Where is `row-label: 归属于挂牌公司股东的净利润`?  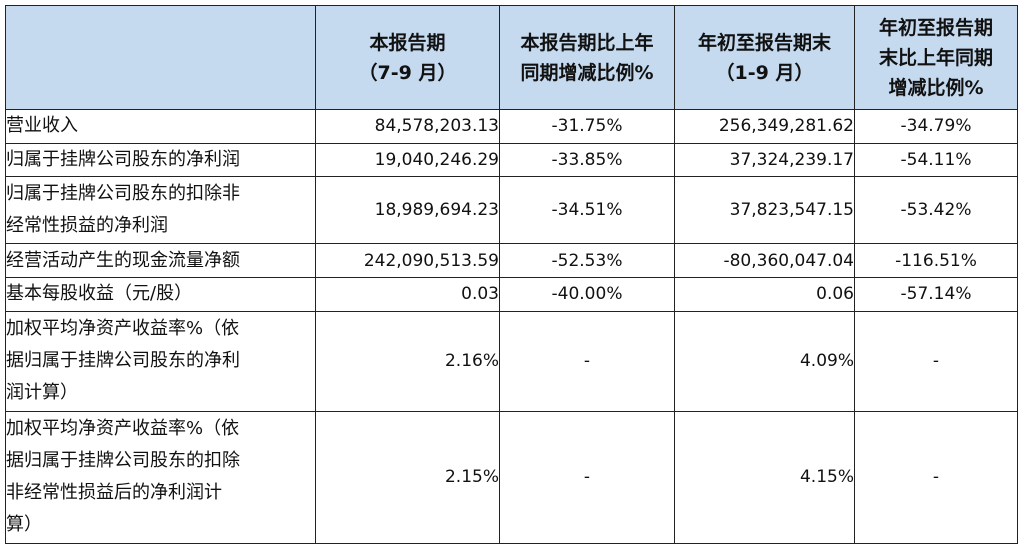 row-label: 归属于挂牌公司股东的净利润 is located at coordinates (160, 160).